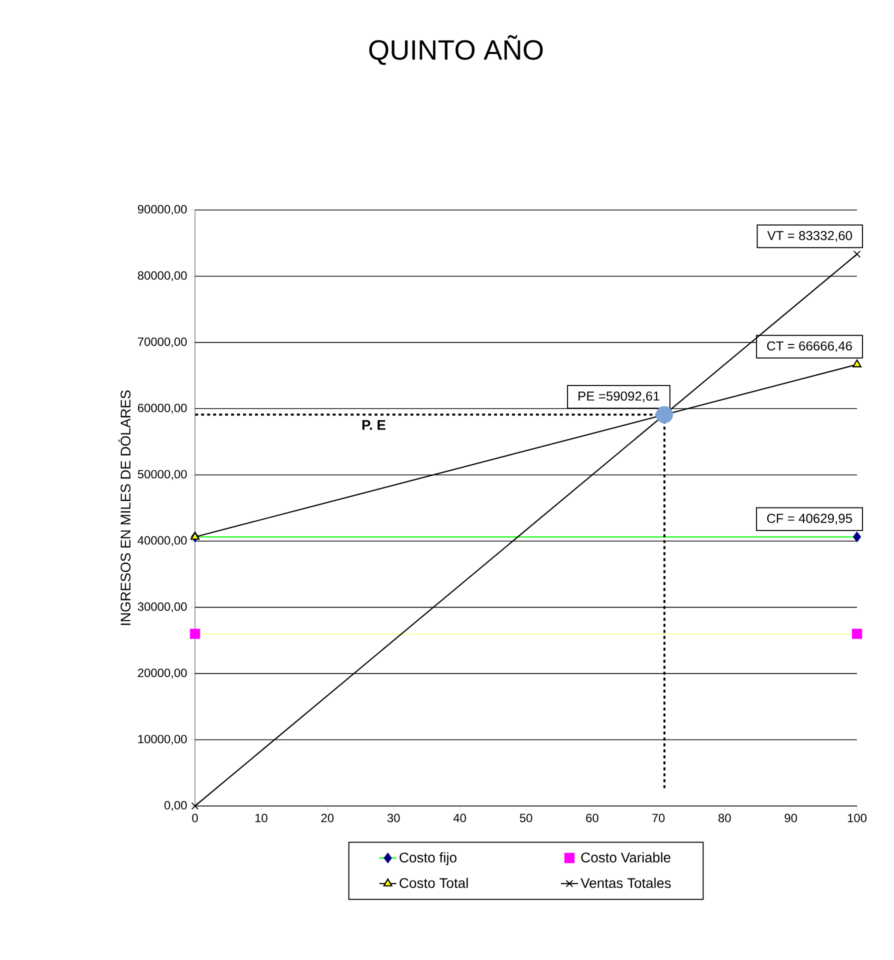 The height and width of the screenshot is (960, 894). What do you see at coordinates (724, 818) in the screenshot?
I see `x-tick-label: 80` at bounding box center [724, 818].